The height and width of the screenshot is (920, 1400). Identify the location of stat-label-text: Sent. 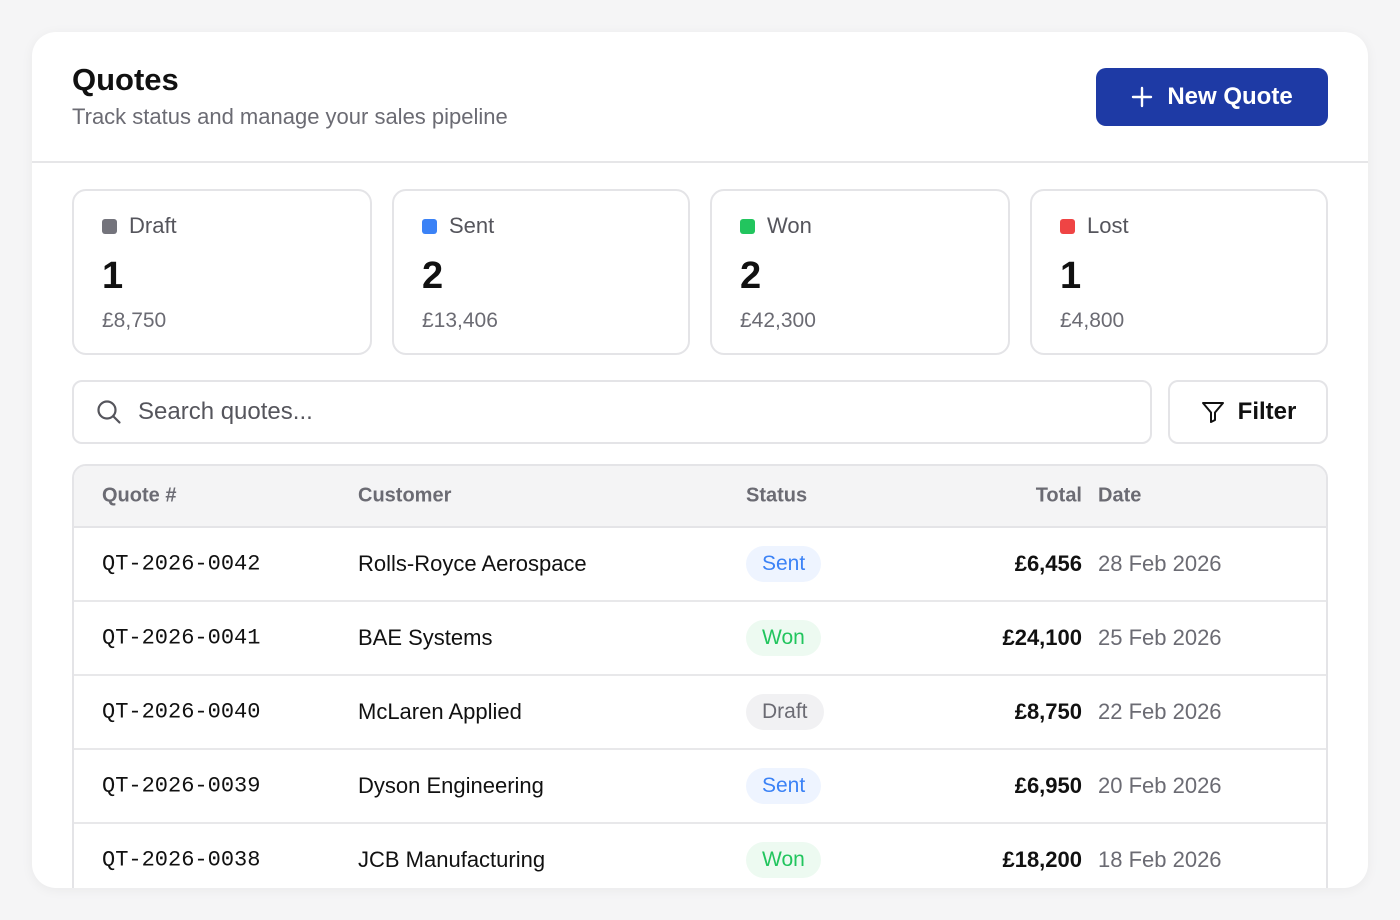
(472, 225).